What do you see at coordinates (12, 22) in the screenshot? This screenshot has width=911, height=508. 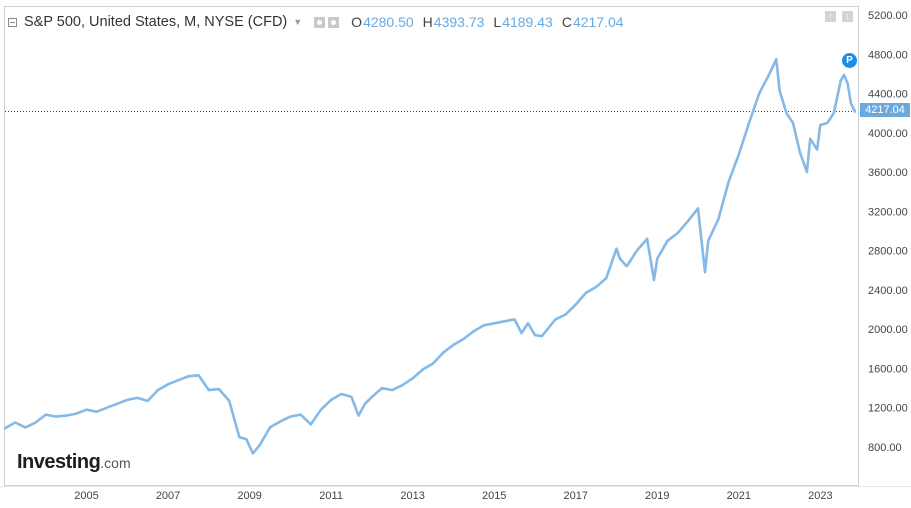 I see `collapse-icon` at bounding box center [12, 22].